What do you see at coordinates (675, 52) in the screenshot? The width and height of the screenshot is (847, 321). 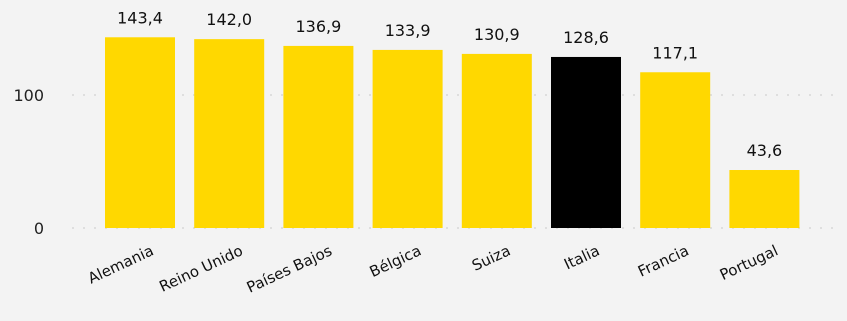 I see `value-label: 117,1` at bounding box center [675, 52].